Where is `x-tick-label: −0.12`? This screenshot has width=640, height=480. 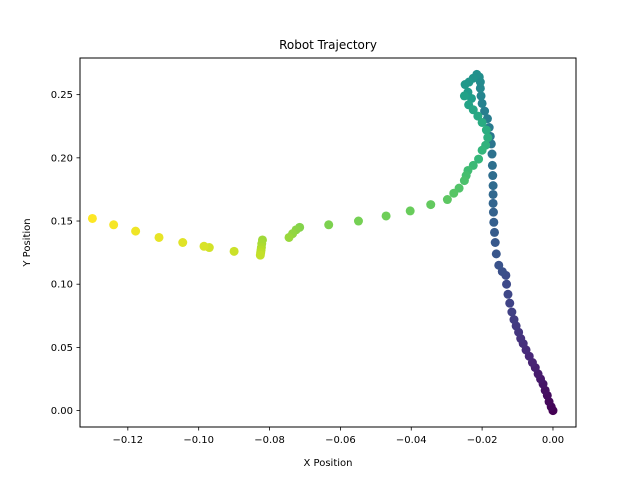
x-tick-label: −0.12 is located at coordinates (128, 440).